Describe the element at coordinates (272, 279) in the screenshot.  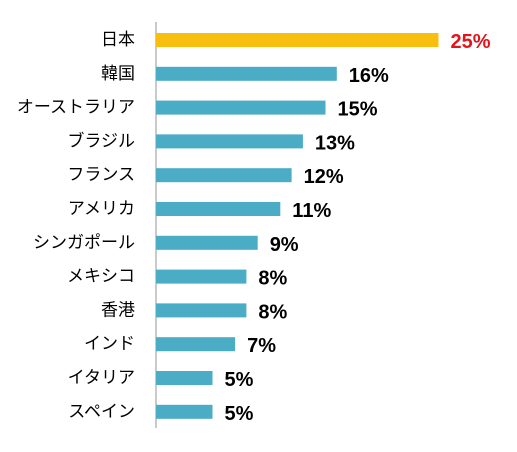
I see `value-label-row-8: 8%` at that location.